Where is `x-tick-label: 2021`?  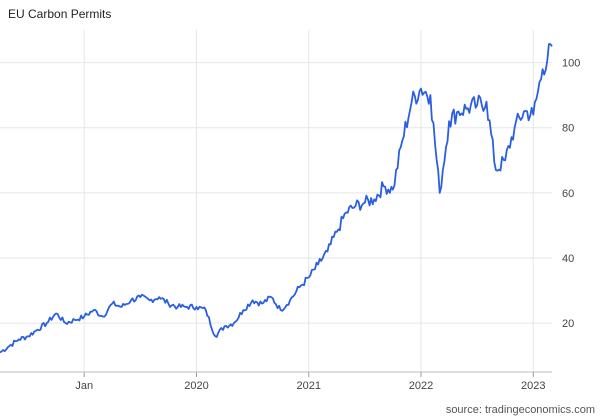 x-tick-label: 2021 is located at coordinates (309, 386).